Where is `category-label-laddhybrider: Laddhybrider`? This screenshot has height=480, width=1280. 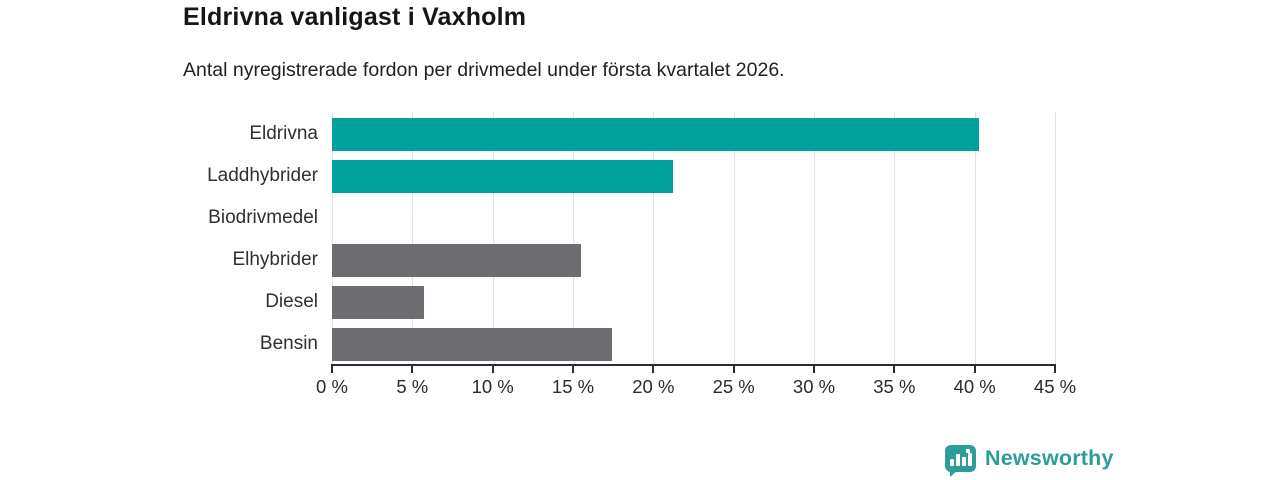 category-label-laddhybrider: Laddhybrider is located at coordinates (262, 175).